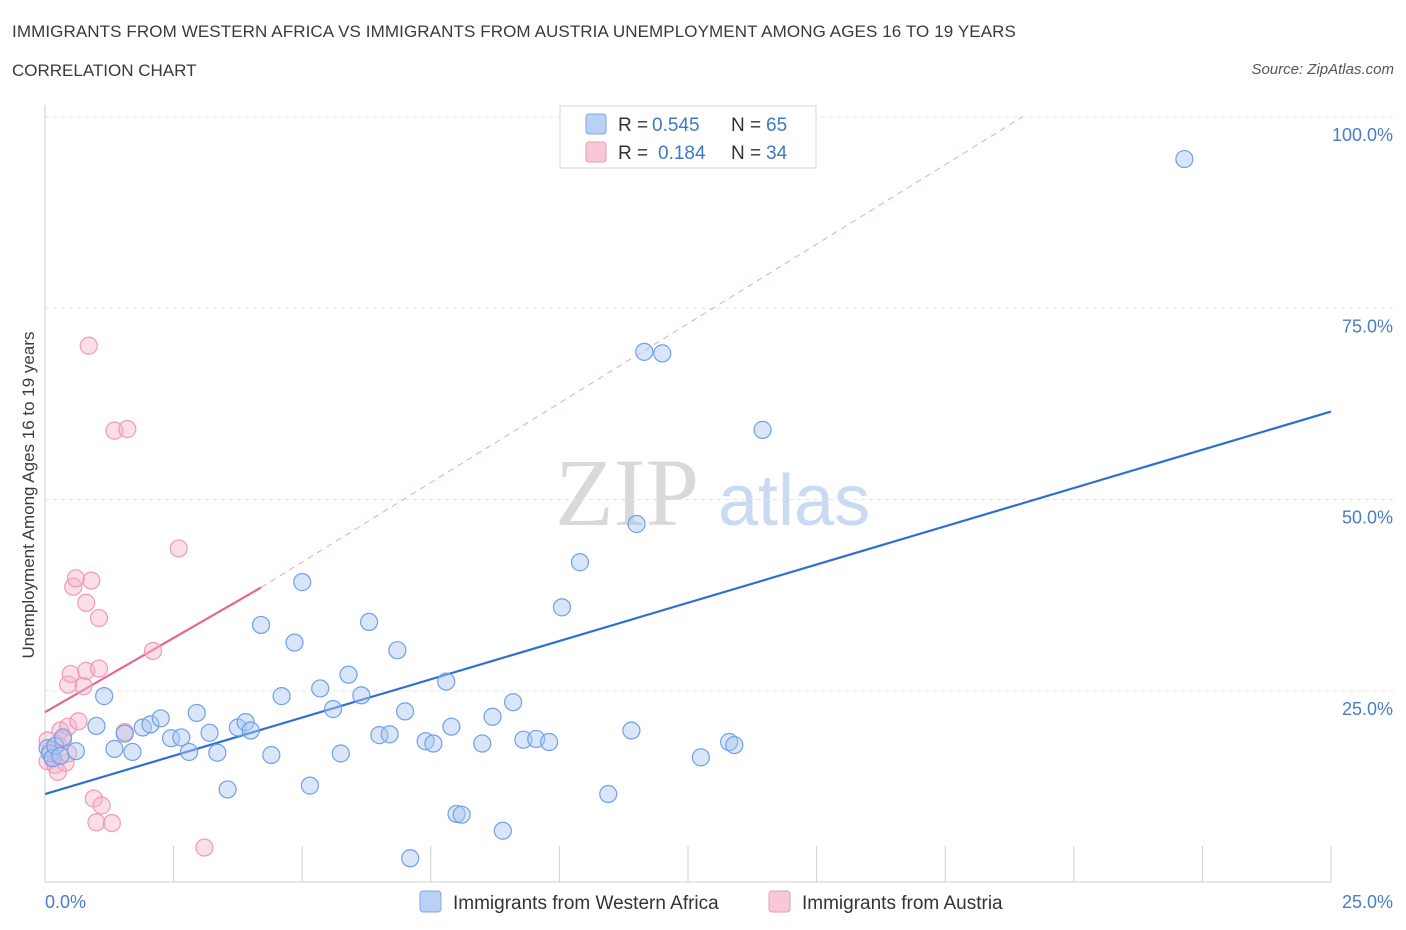 The image size is (1406, 930). What do you see at coordinates (596, 124) in the screenshot?
I see `legend-swatch-western-africa` at bounding box center [596, 124].